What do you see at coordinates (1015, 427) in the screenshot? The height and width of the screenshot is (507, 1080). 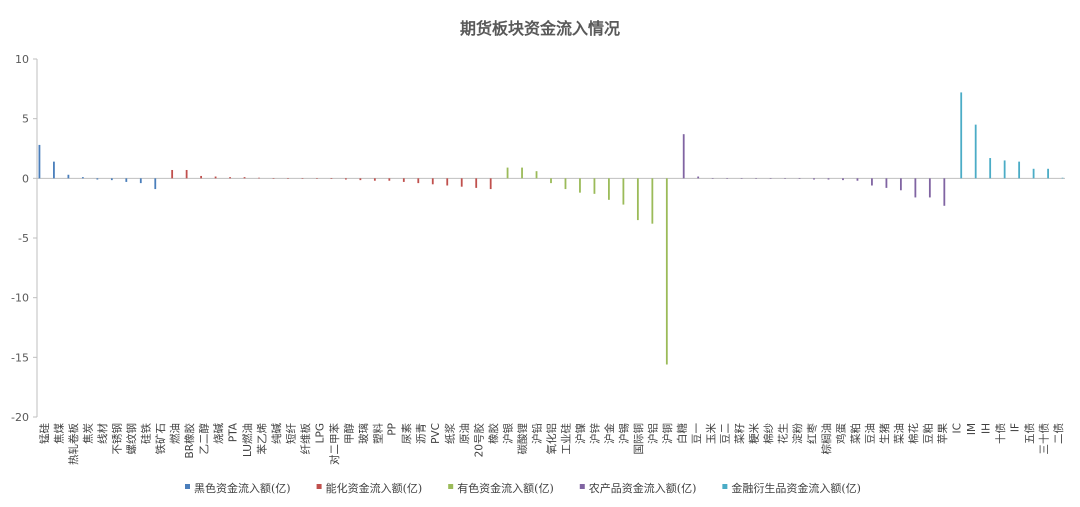 I see `x-tick-label: IF` at bounding box center [1015, 427].